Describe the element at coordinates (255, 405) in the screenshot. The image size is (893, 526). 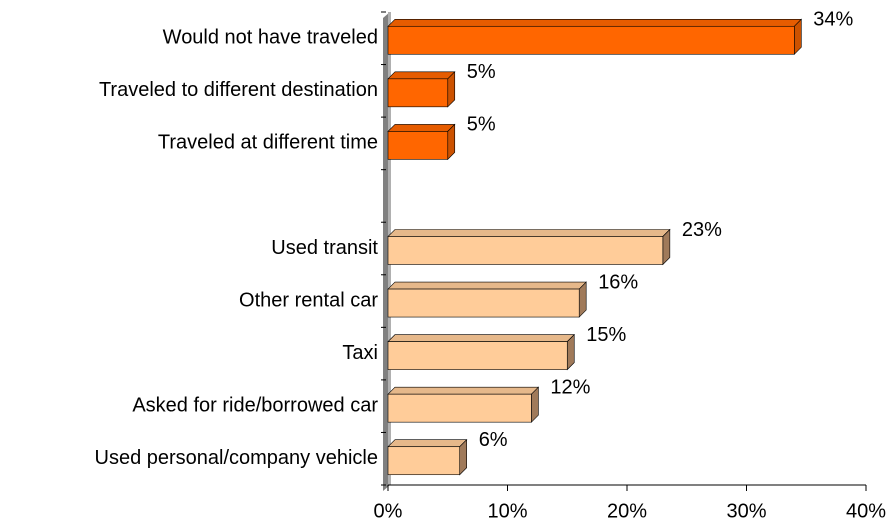
I see `y-tick-label: Asked for ride/borrowed car` at that location.